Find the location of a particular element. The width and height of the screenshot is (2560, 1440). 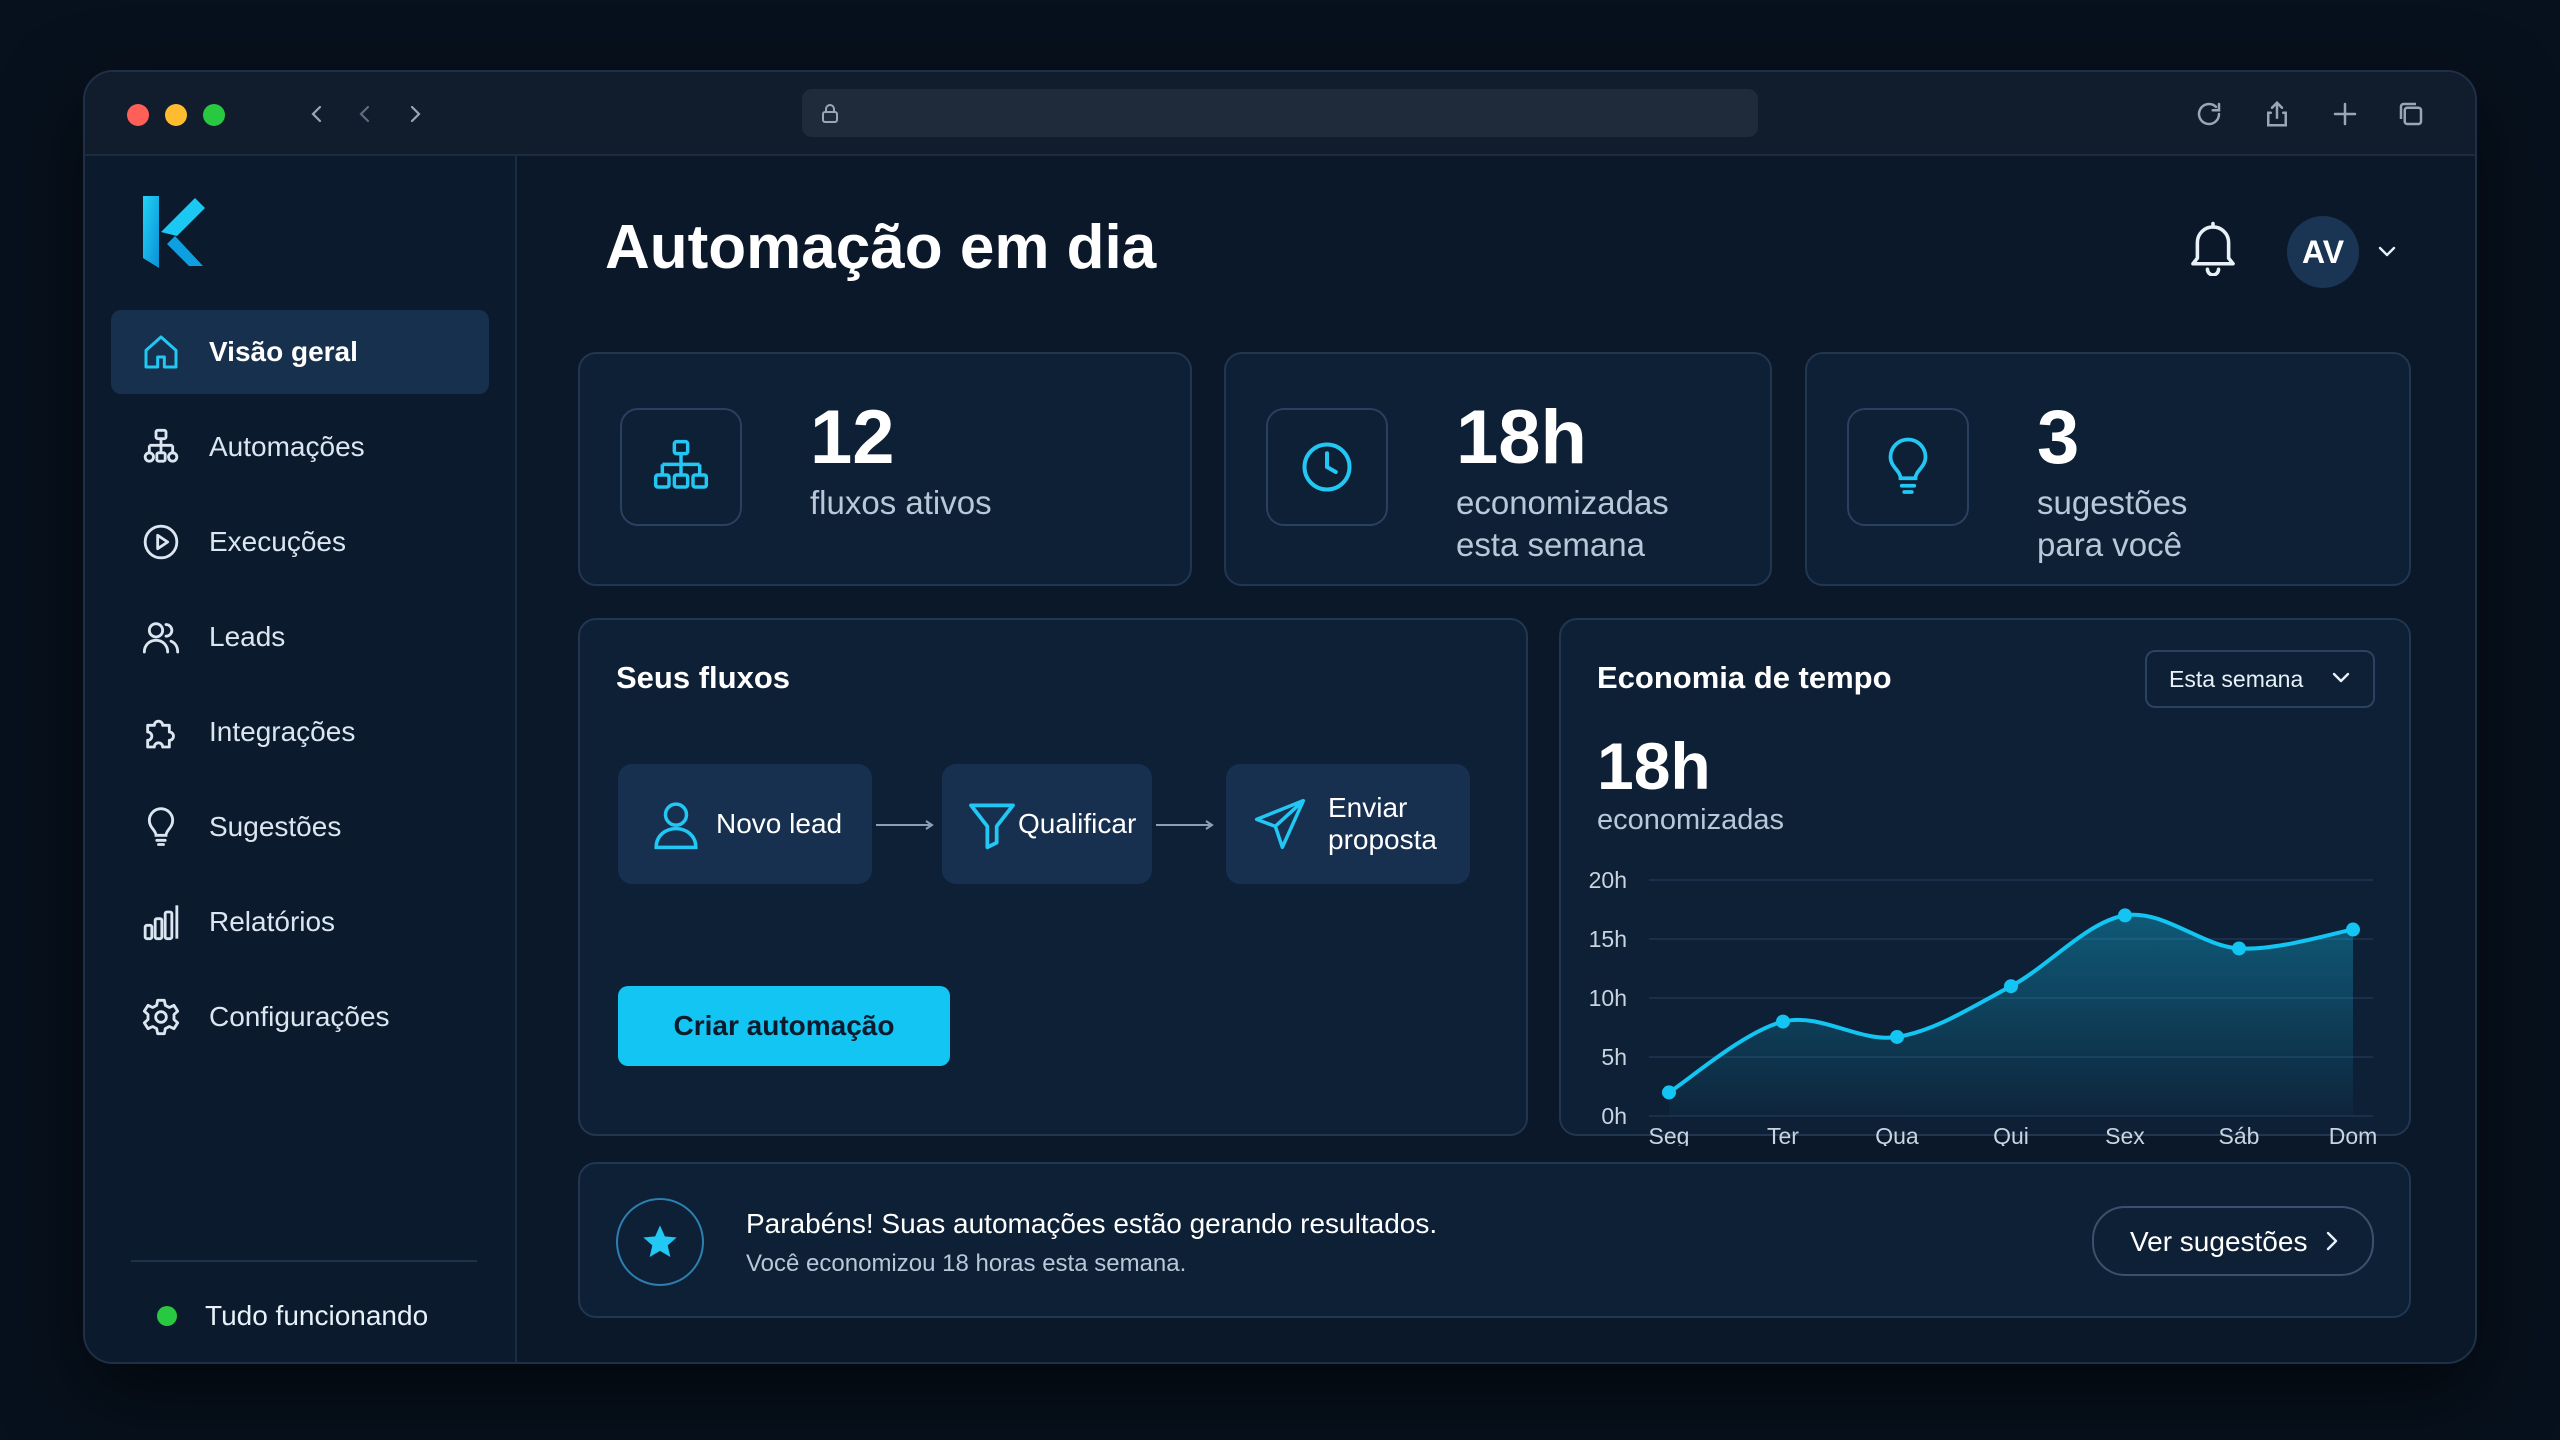

share-icon is located at coordinates (2277, 114).